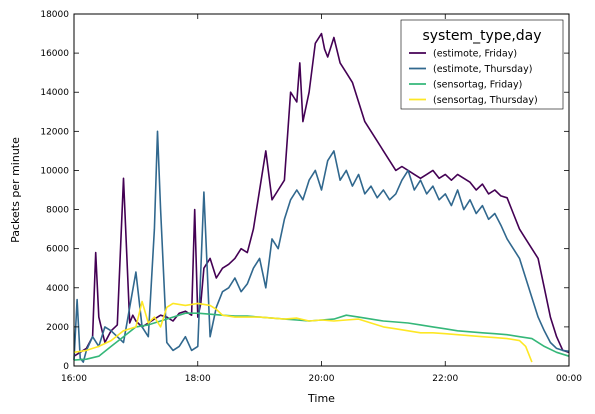  Describe the element at coordinates (485, 100) in the screenshot. I see `legend-label-3: (sensortag, Thursday)` at that location.